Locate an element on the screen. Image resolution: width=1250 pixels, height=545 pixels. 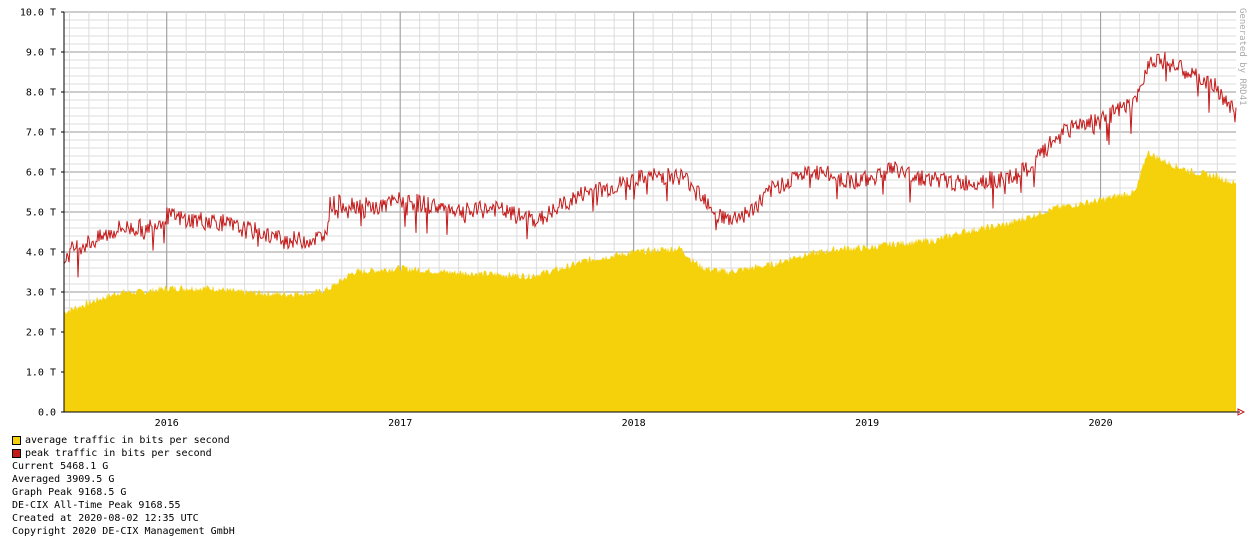
stat-averaged: Averaged 3909.5 G is located at coordinates (63, 479).